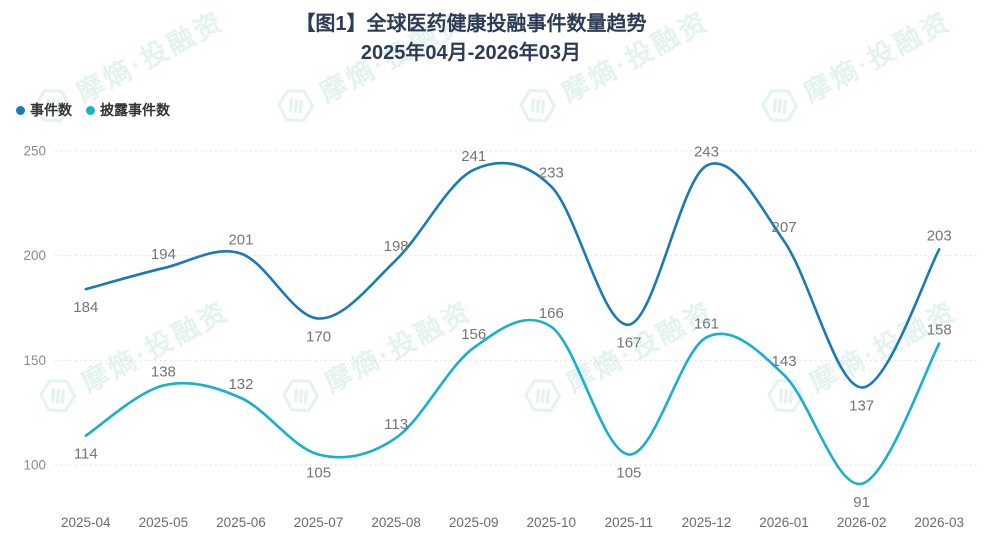 This screenshot has width=990, height=545. Describe the element at coordinates (163, 371) in the screenshot. I see `data-point-label: 138` at that location.